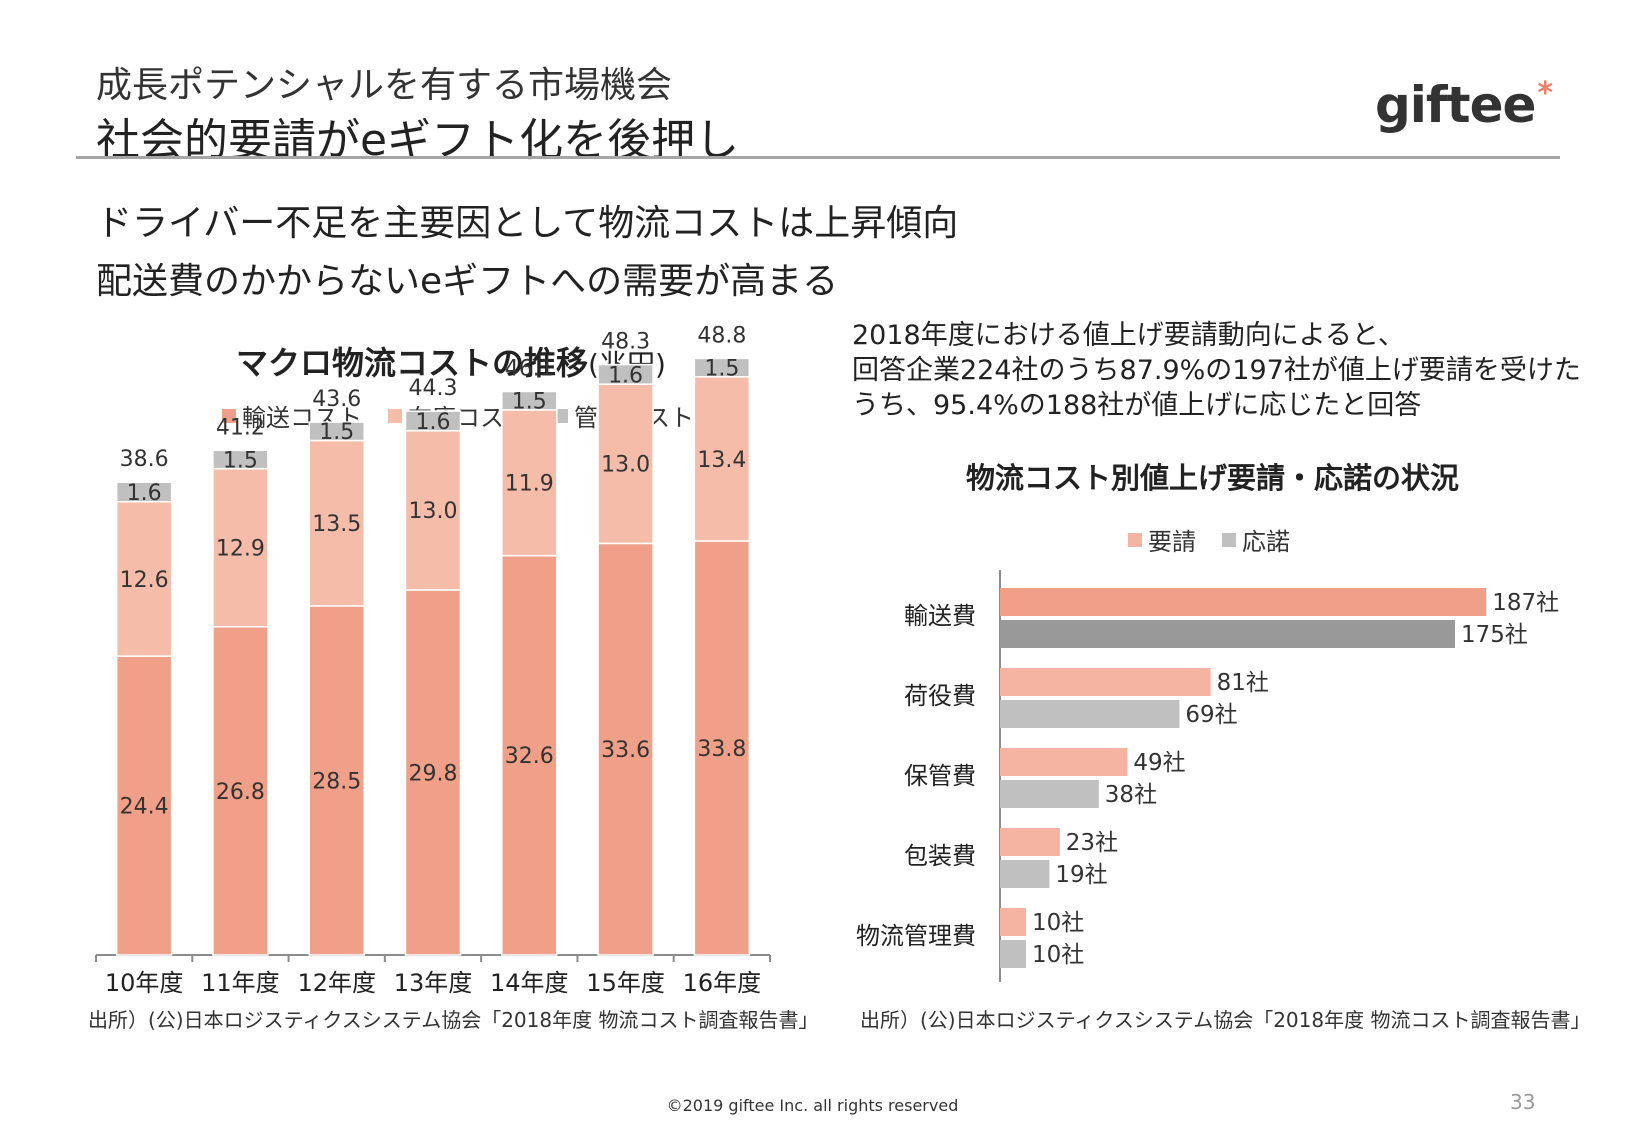 The height and width of the screenshot is (1125, 1625). What do you see at coordinates (529, 756) in the screenshot?
I see `left-bar-value-label: 32.6` at bounding box center [529, 756].